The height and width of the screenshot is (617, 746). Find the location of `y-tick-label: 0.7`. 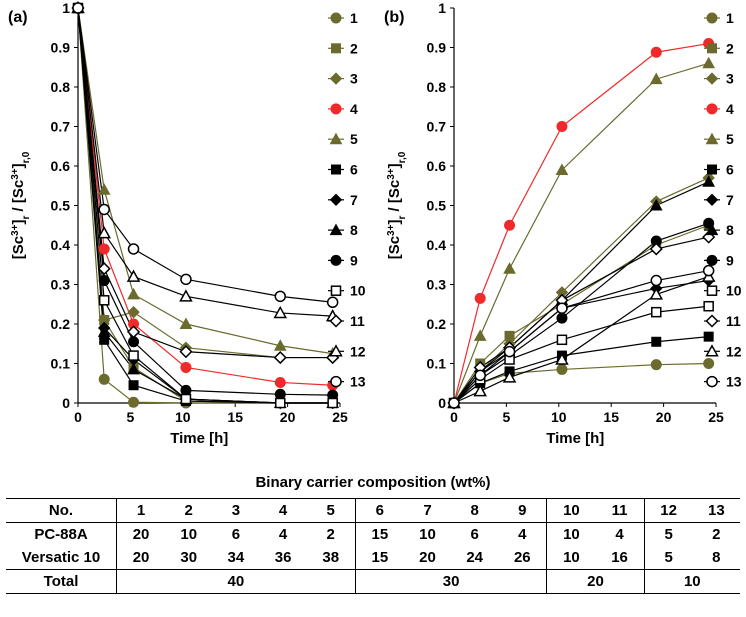

y-tick-label: 0.7 is located at coordinates (61, 127).